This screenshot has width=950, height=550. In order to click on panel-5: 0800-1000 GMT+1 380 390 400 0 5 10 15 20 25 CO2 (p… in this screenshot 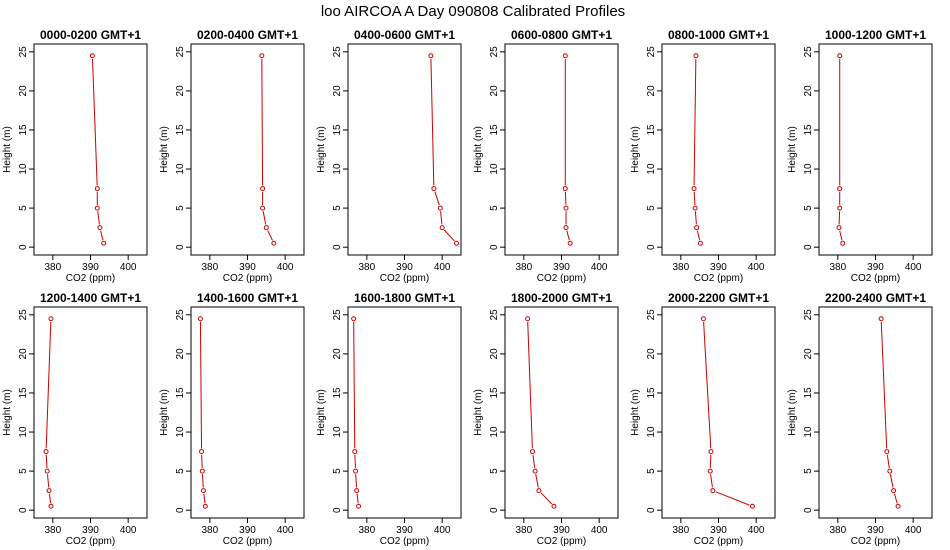, I will do `click(703, 156)`.